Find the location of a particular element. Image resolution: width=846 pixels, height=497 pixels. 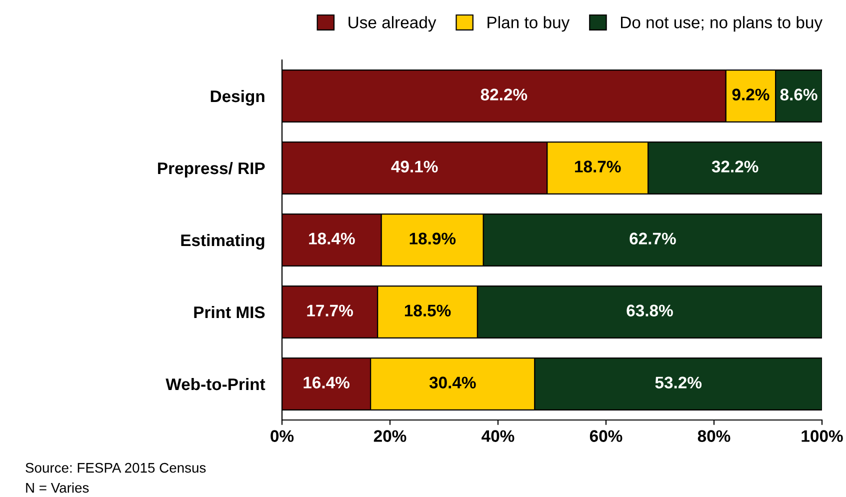

data-label: 18.7% is located at coordinates (598, 166).